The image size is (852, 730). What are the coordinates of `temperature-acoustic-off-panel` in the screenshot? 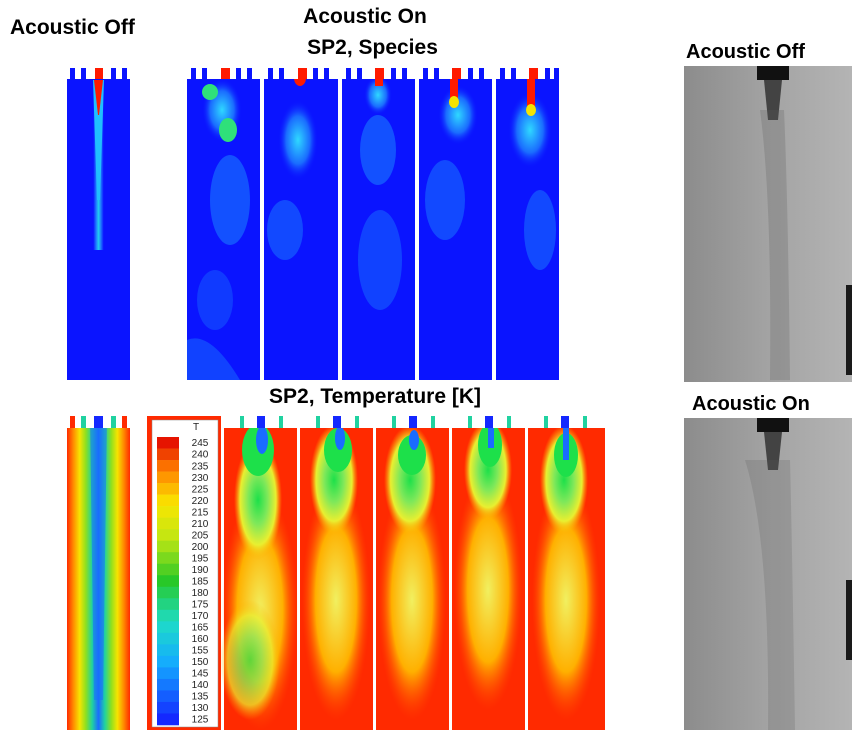 It's located at (98, 573).